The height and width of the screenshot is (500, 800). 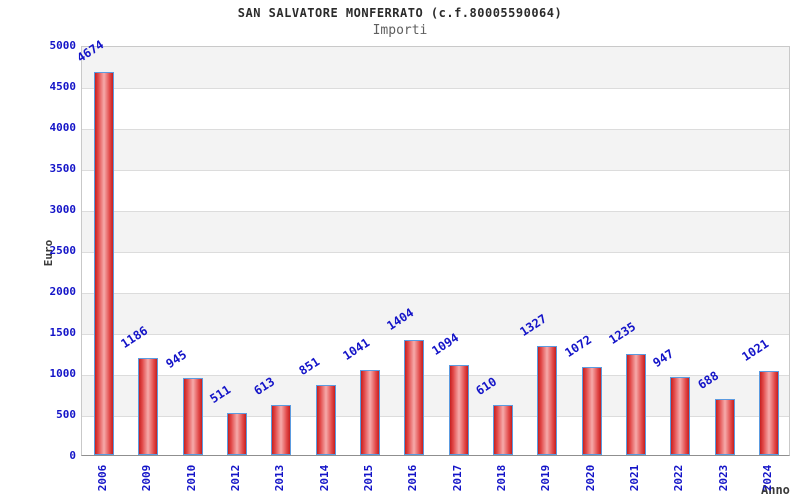 I want to click on x-tick-label: 2009, so click(x=147, y=478).